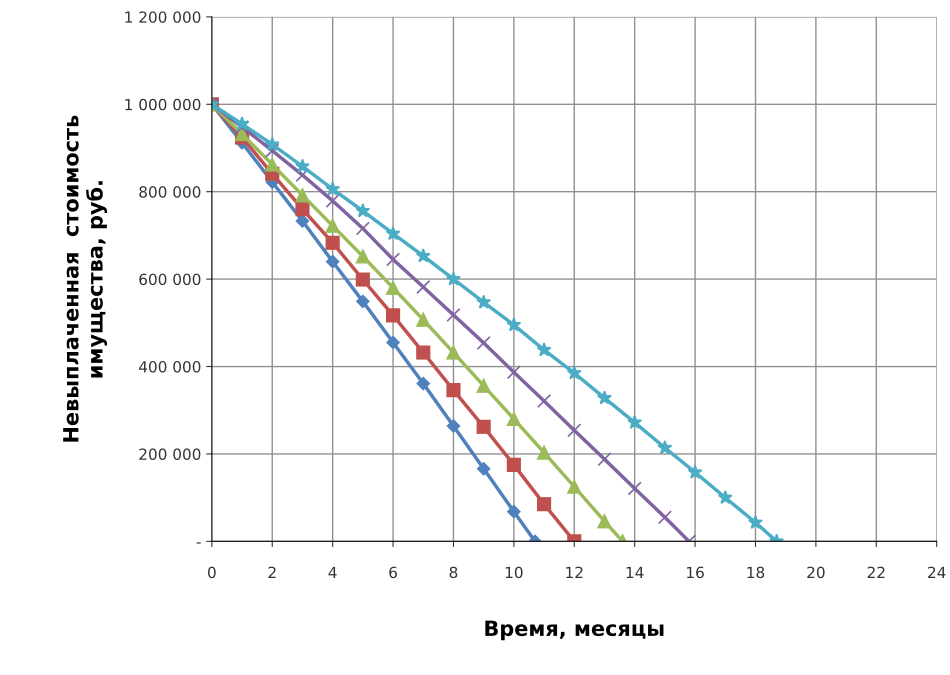 Image resolution: width=950 pixels, height=675 pixels. What do you see at coordinates (937, 572) in the screenshot?
I see `x-tick-label: 24` at bounding box center [937, 572].